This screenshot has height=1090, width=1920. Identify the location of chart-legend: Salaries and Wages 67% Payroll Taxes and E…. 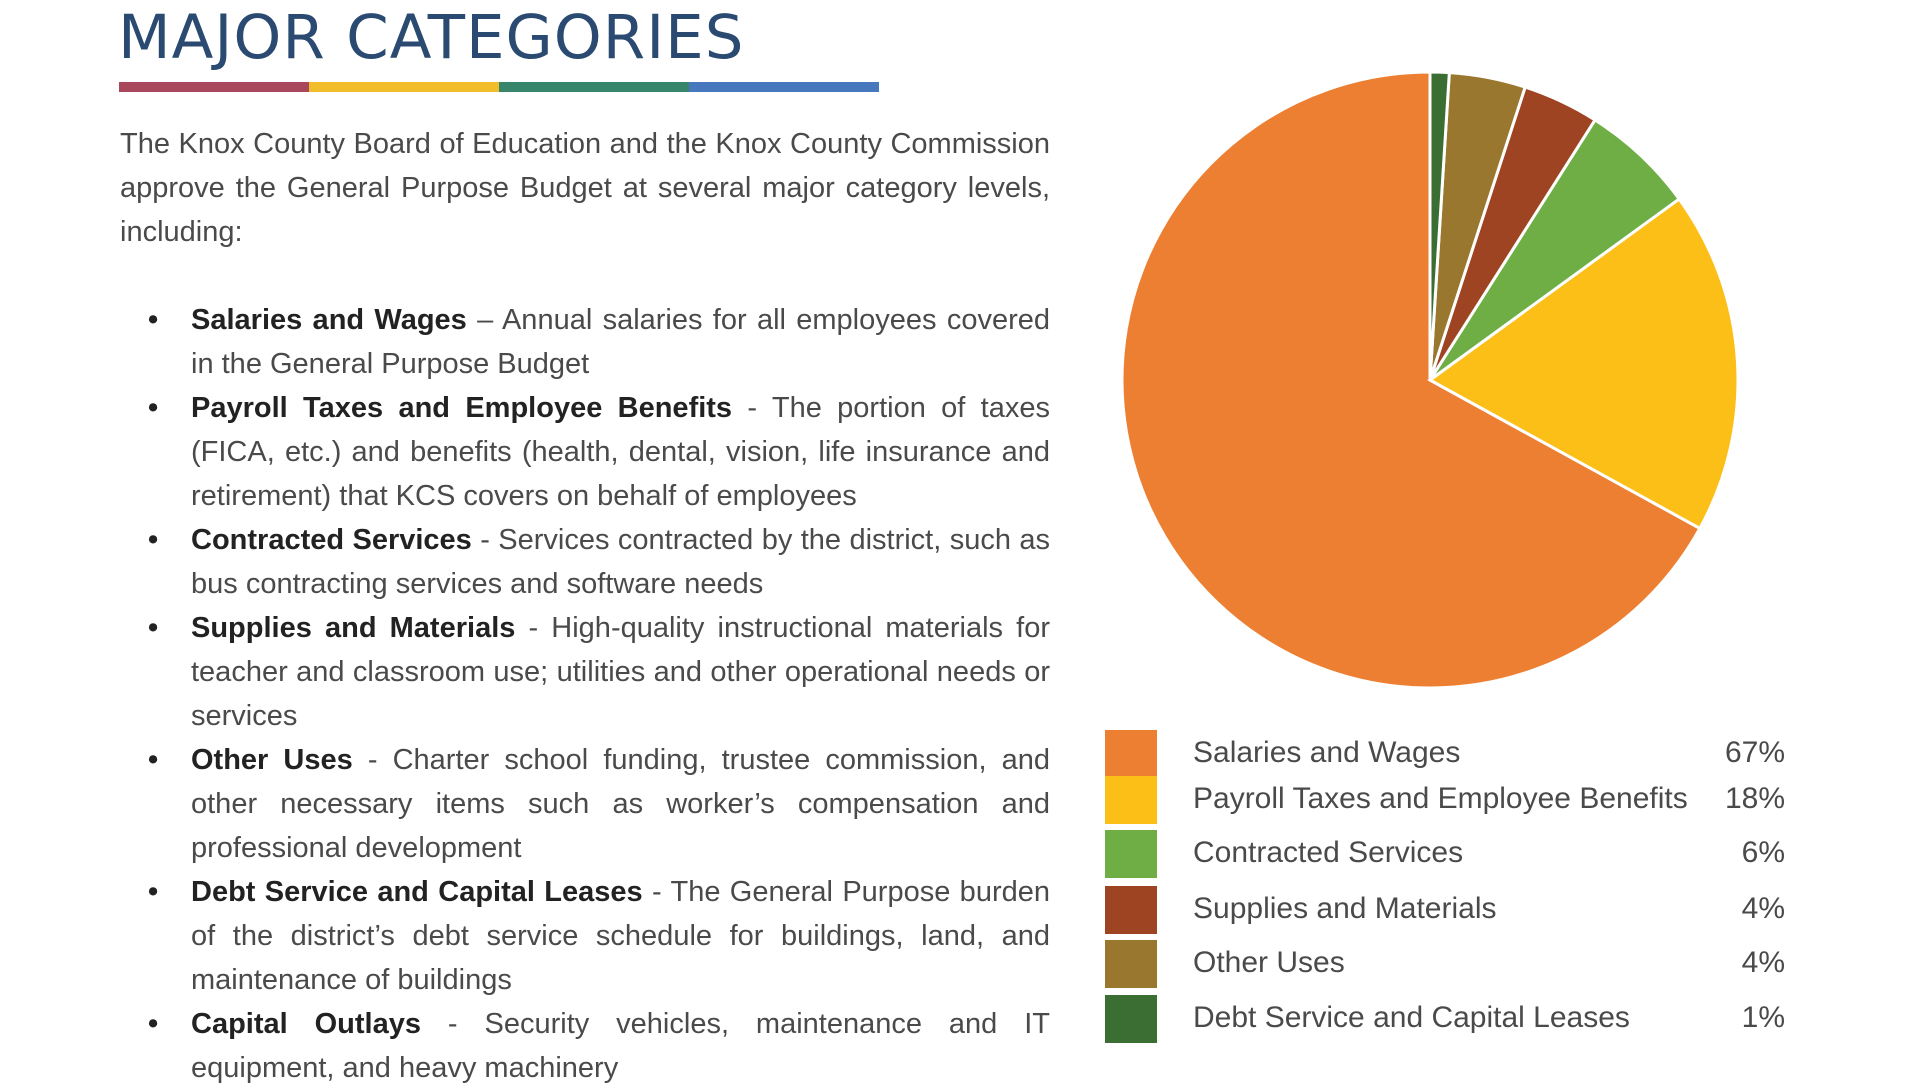
(1445, 890).